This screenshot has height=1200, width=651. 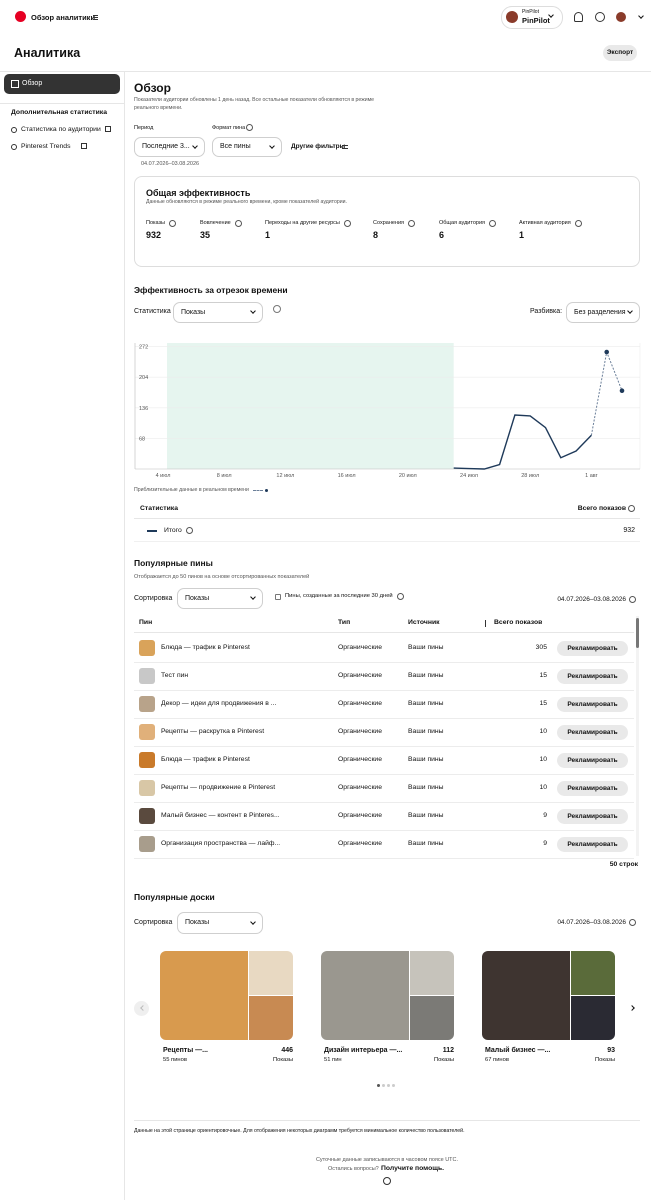 What do you see at coordinates (46, 146) in the screenshot?
I see `sidebar-link: Pinterest Trends` at bounding box center [46, 146].